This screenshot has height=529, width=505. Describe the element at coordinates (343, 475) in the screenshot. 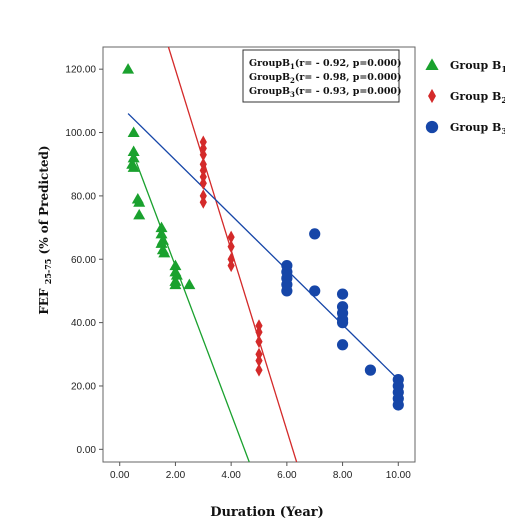

I see `x-tick-label: 8.00` at that location.